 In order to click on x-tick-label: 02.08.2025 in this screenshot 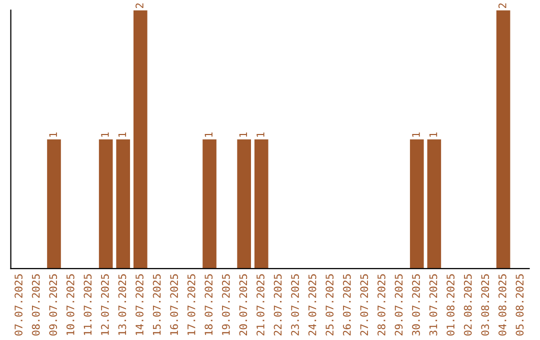, I will do `click(468, 305)`.